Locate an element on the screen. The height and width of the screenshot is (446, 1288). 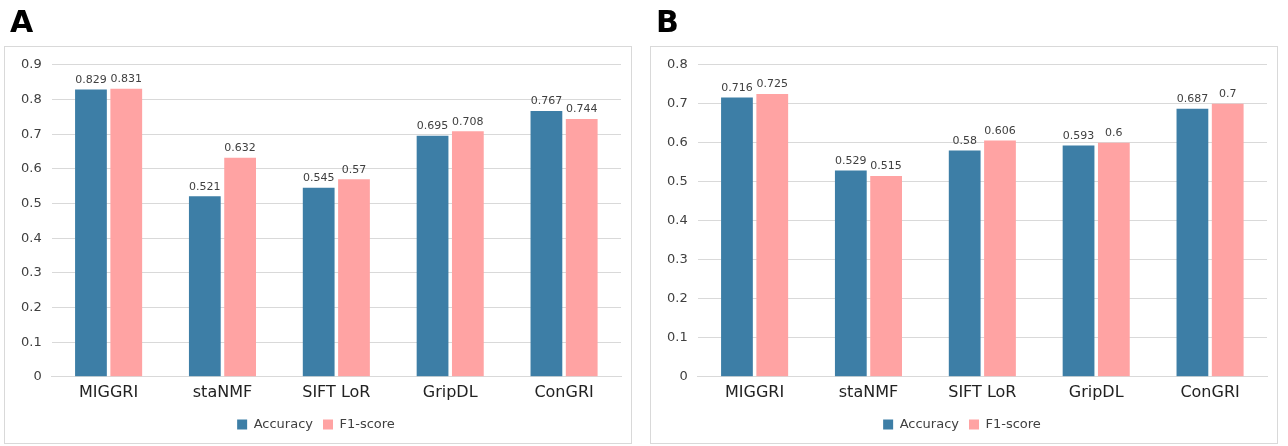
data-label: 0.767 is located at coordinates (546, 101).